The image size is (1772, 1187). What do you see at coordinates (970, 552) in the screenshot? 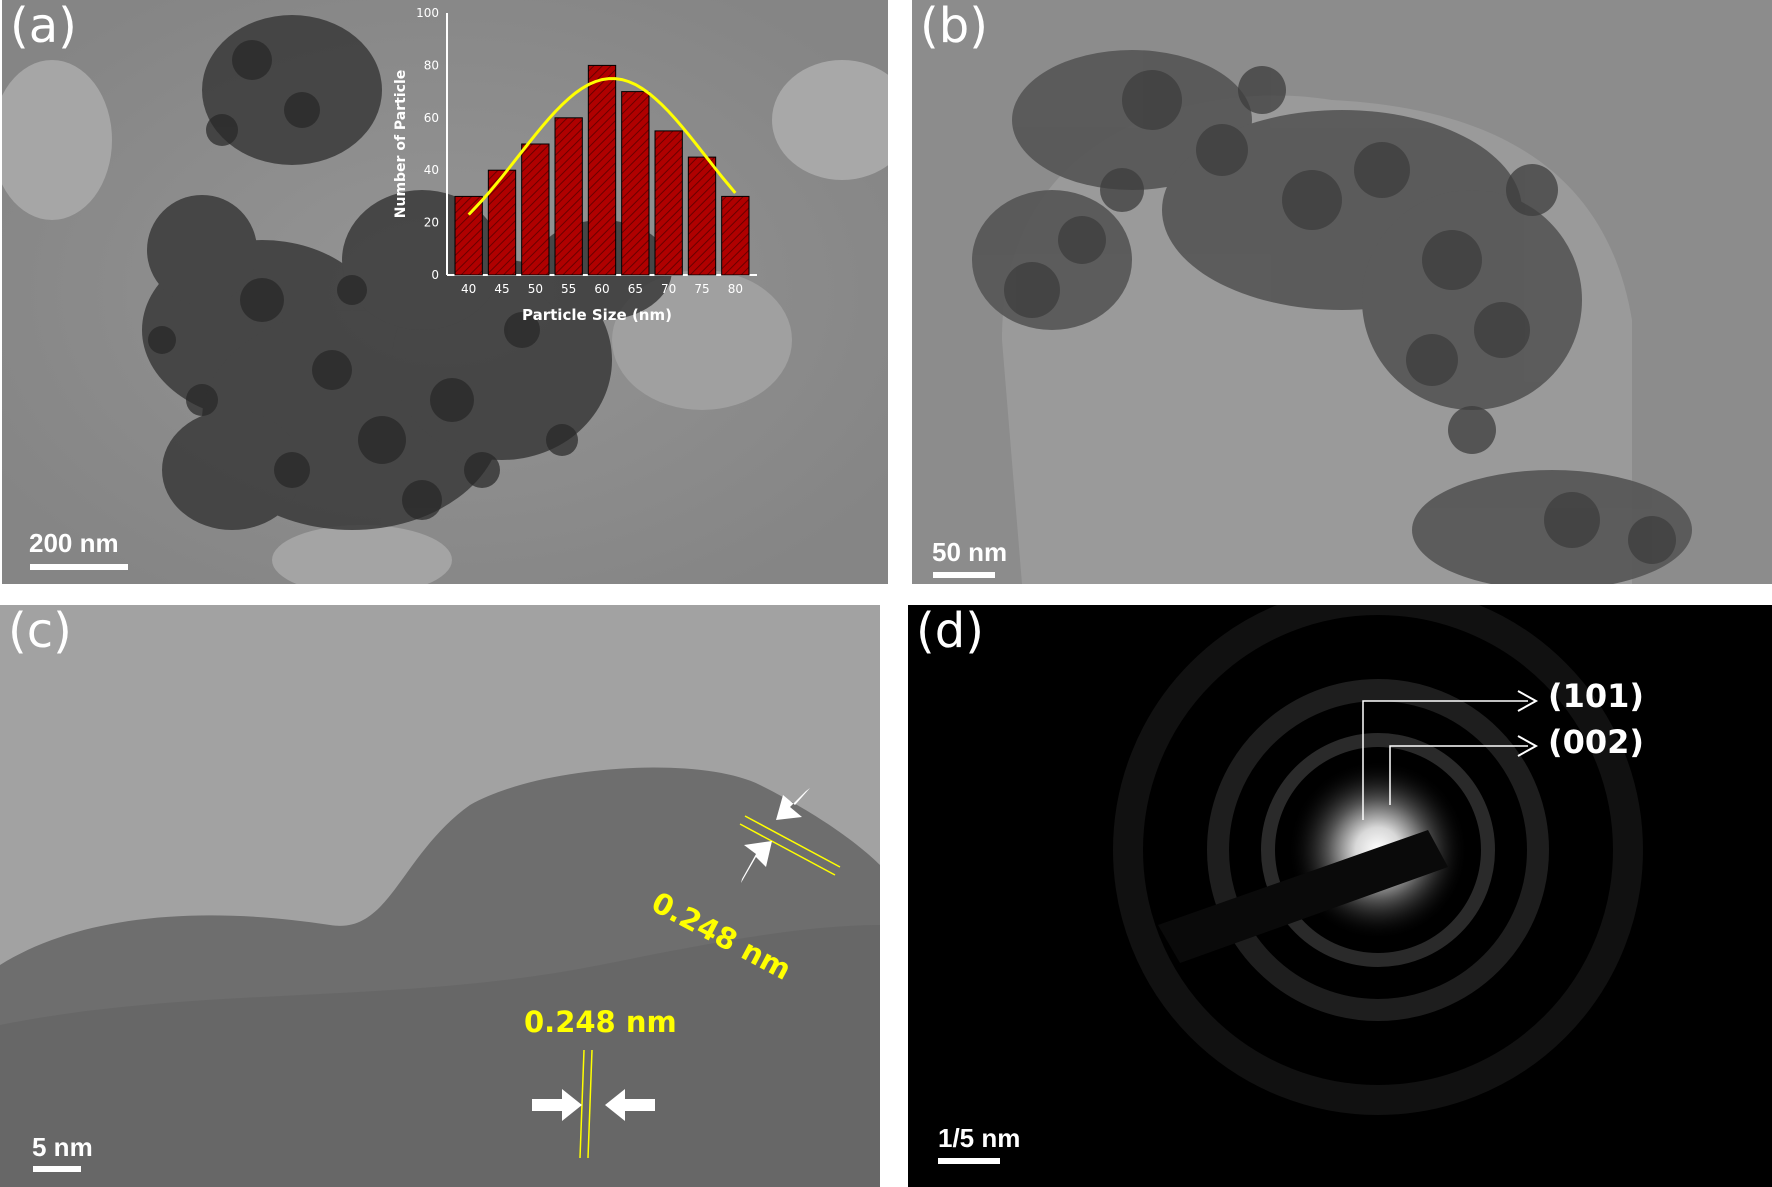
I see `scale-label-b: 50 nm` at bounding box center [970, 552].